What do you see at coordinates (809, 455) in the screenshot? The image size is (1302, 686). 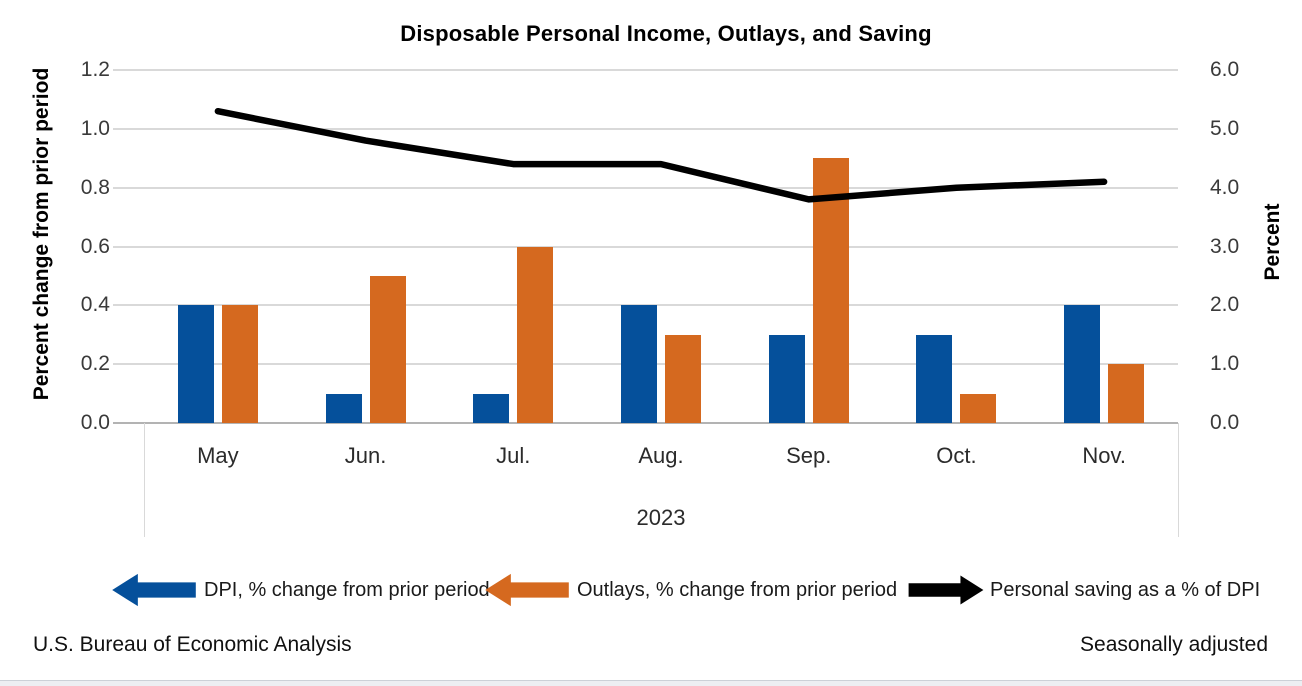 I see `month-label-sep: Sep.` at bounding box center [809, 455].